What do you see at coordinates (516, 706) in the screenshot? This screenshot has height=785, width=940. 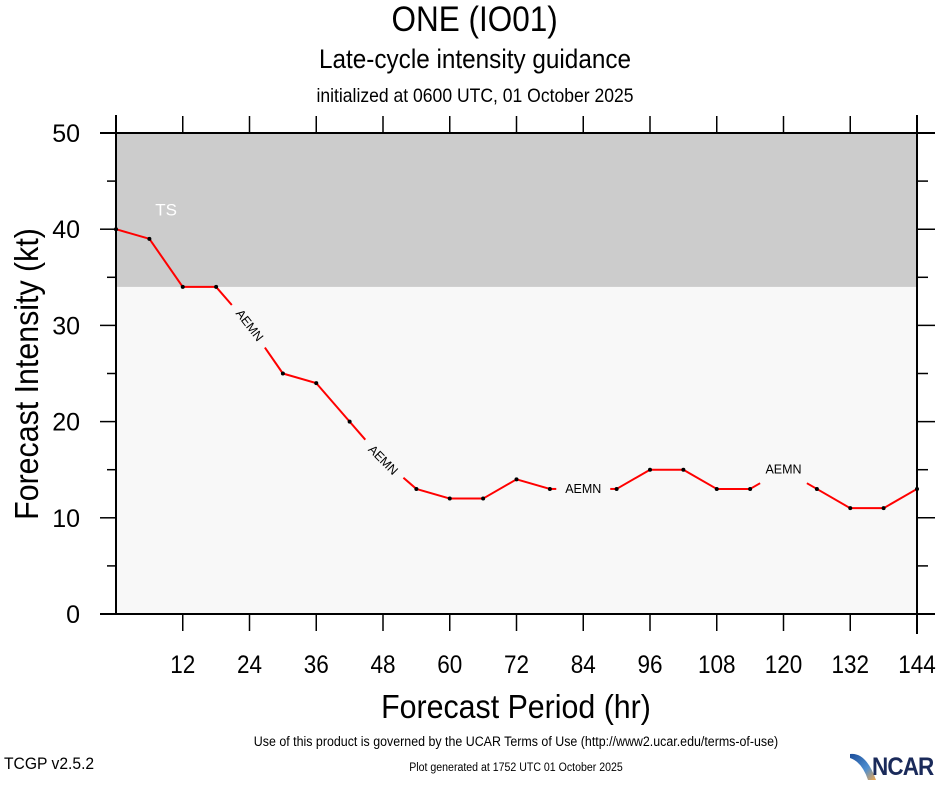 I see `x-axis-label: Forecast Period (hr)` at bounding box center [516, 706].